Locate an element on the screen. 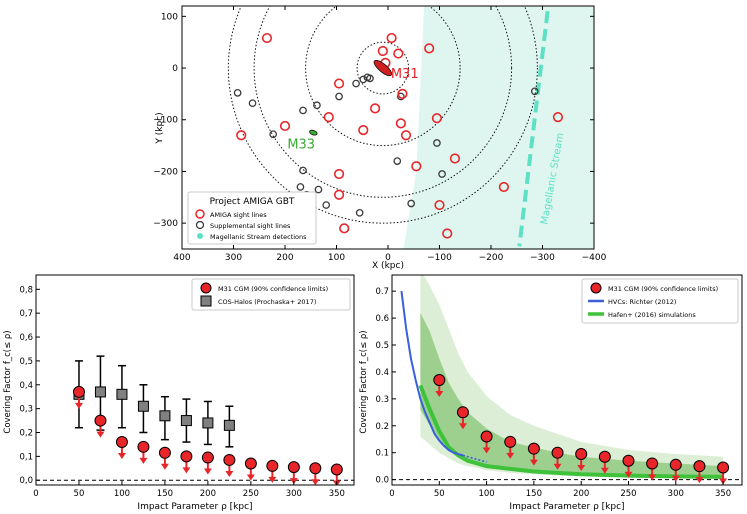 The height and width of the screenshot is (514, 747). stream-axis-line is located at coordinates (533, 128).